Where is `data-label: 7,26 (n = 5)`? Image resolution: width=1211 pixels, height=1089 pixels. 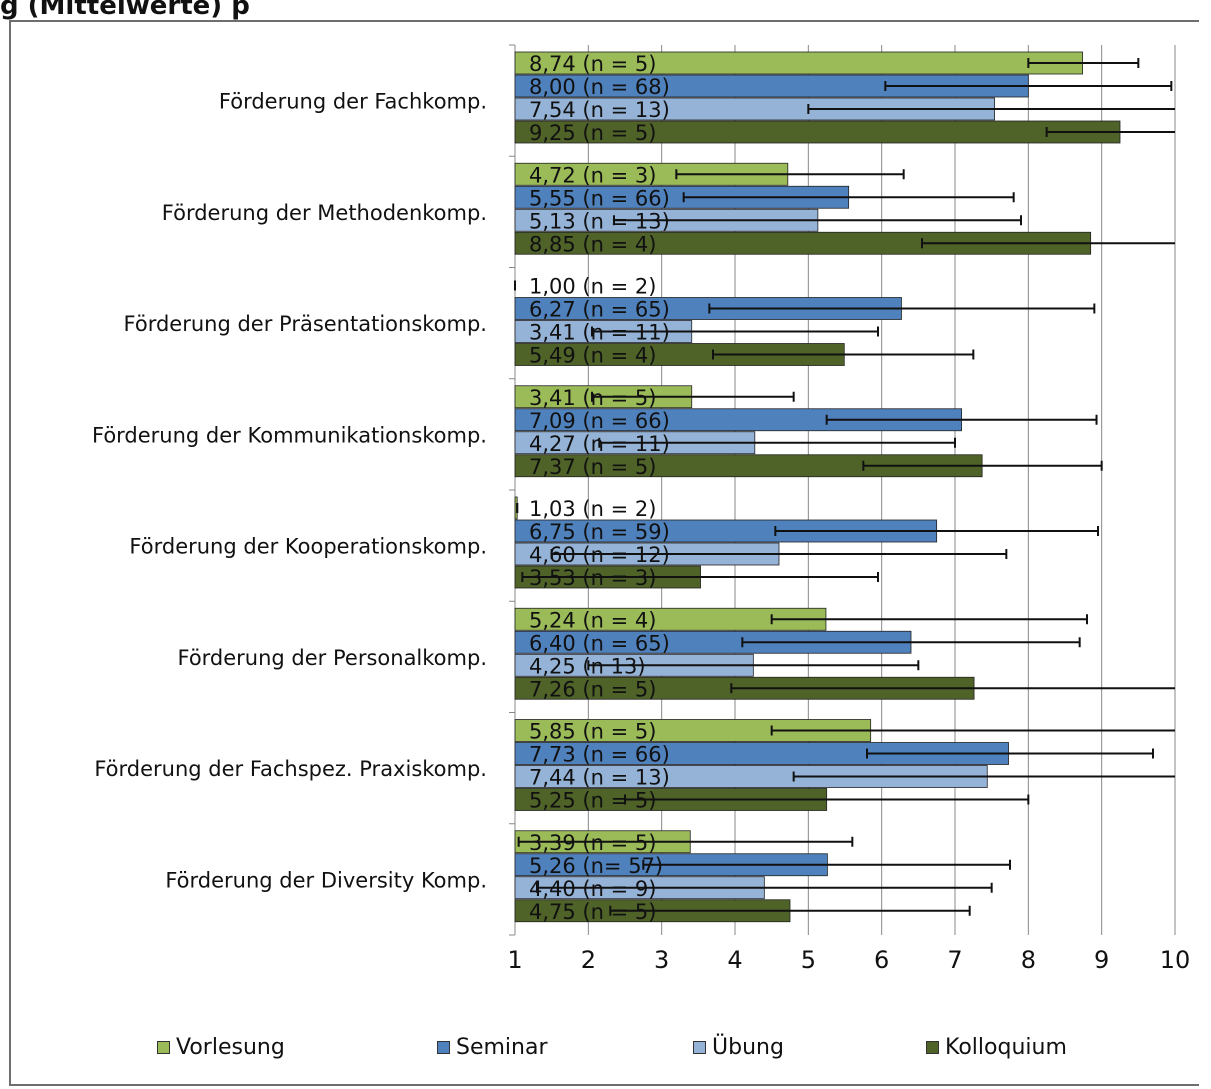 data-label: 7,26 (n = 5) is located at coordinates (592, 689).